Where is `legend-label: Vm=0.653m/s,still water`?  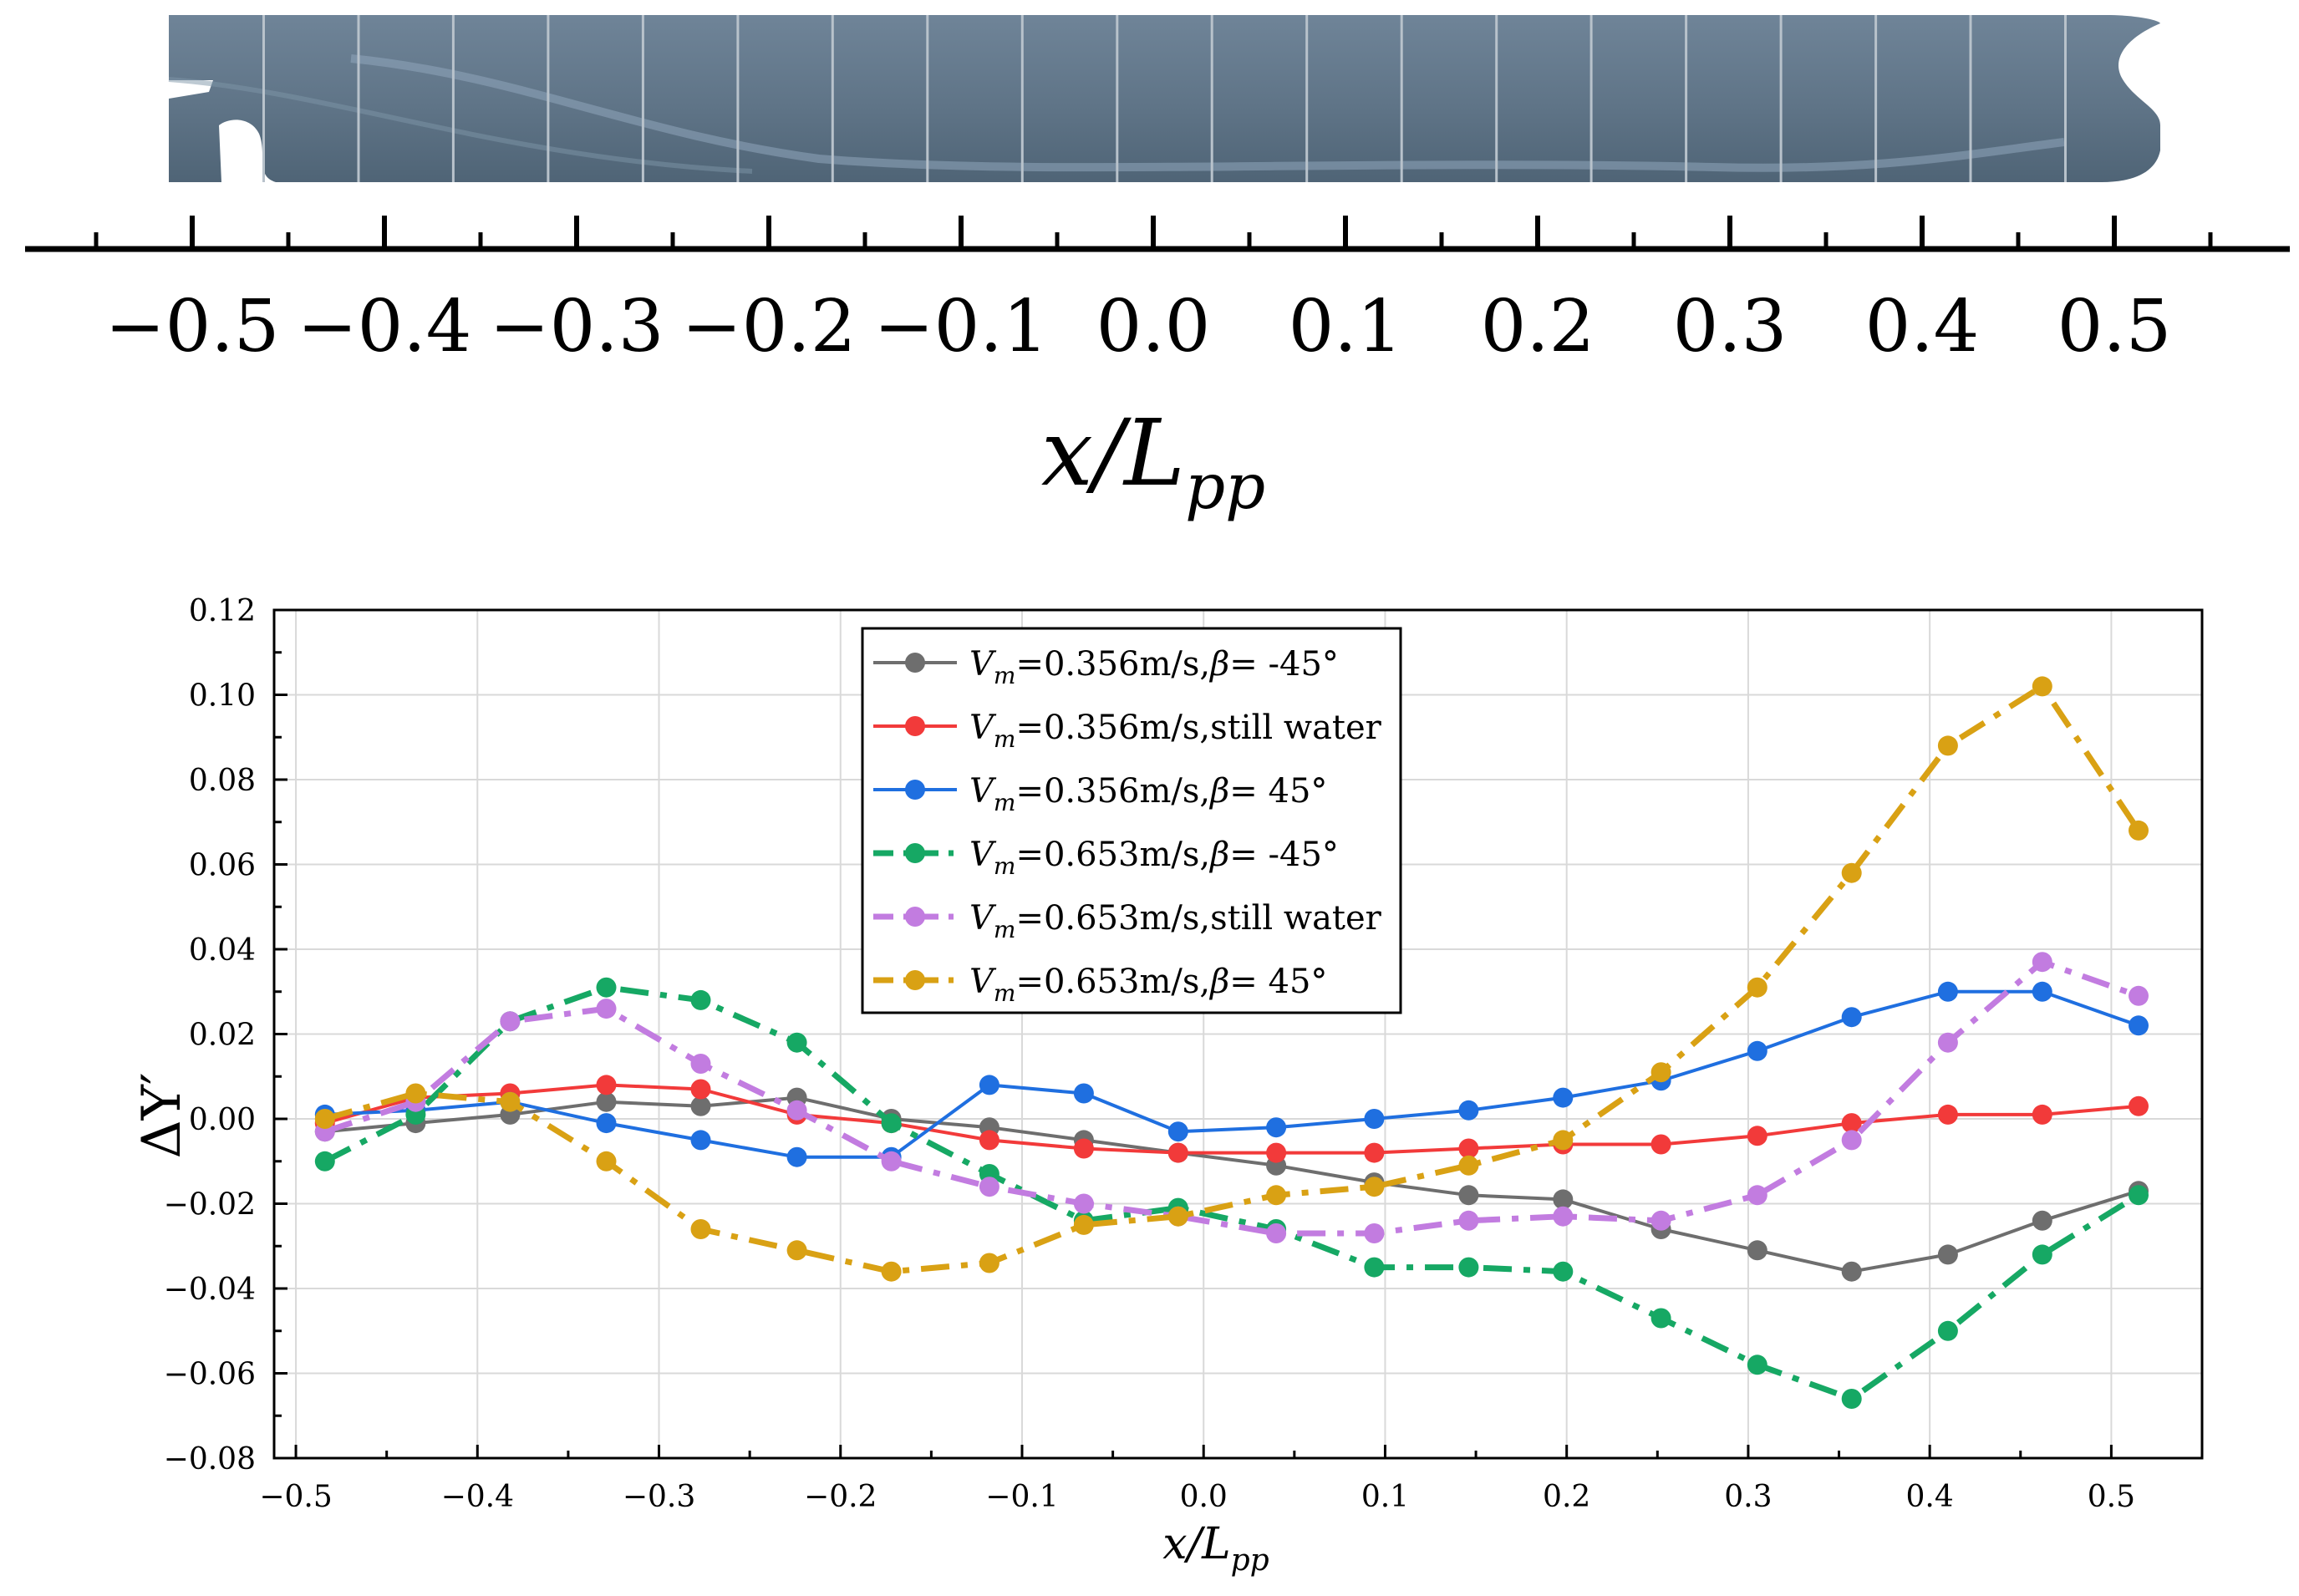 legend-label: Vm=0.653m/s,still water is located at coordinates (1175, 921).